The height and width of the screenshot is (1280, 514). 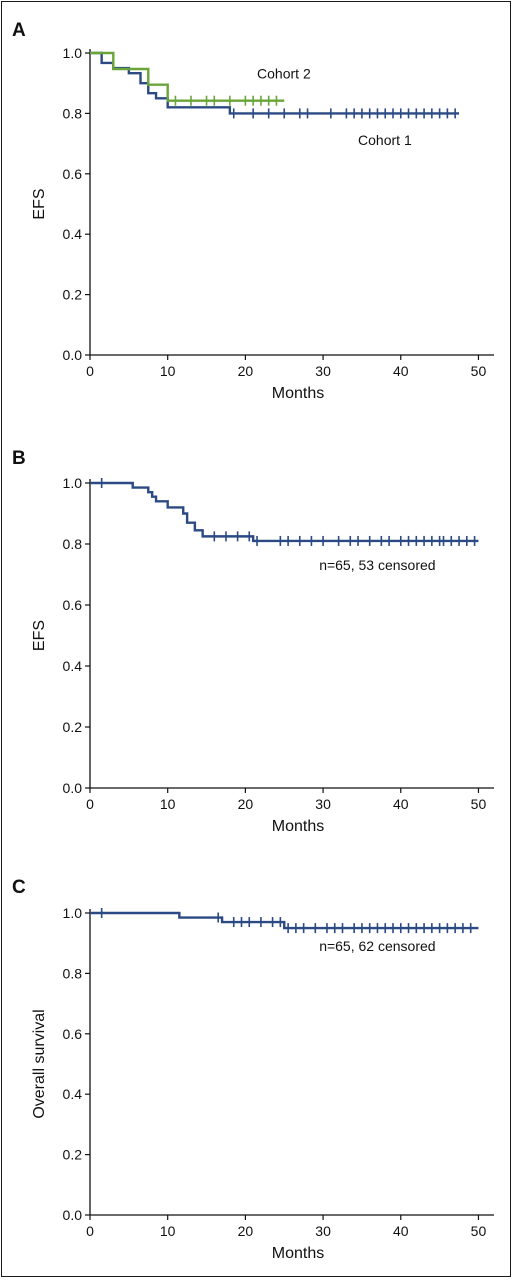 What do you see at coordinates (19, 887) in the screenshot?
I see `panel-label: C` at bounding box center [19, 887].